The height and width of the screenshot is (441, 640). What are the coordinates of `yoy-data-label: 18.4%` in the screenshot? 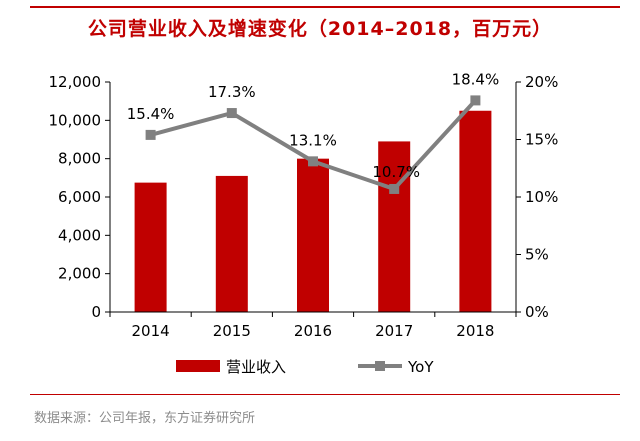 It's located at (476, 79).